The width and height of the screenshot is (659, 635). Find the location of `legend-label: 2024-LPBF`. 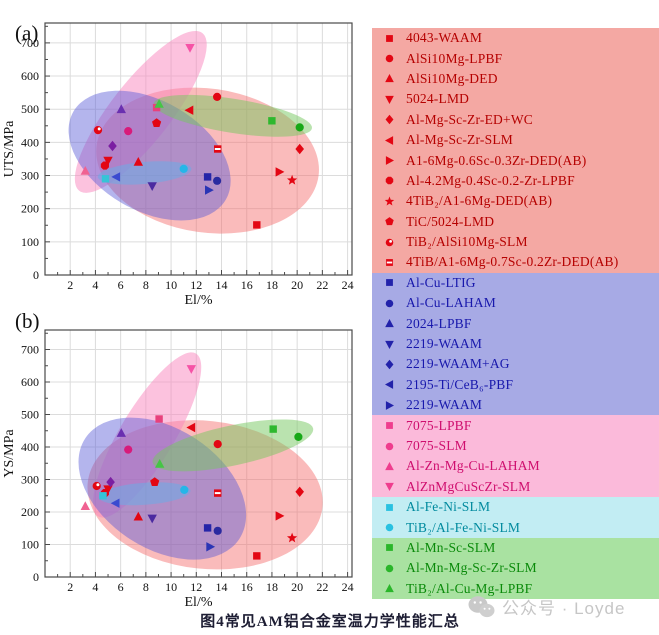

legend-label: 2024-LPBF is located at coordinates (439, 323).